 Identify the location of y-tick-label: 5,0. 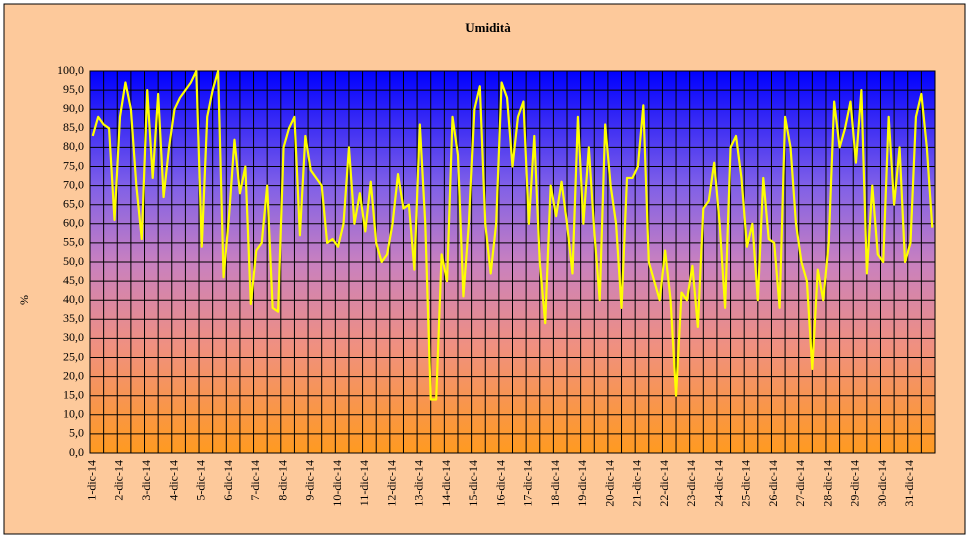
(76, 433).